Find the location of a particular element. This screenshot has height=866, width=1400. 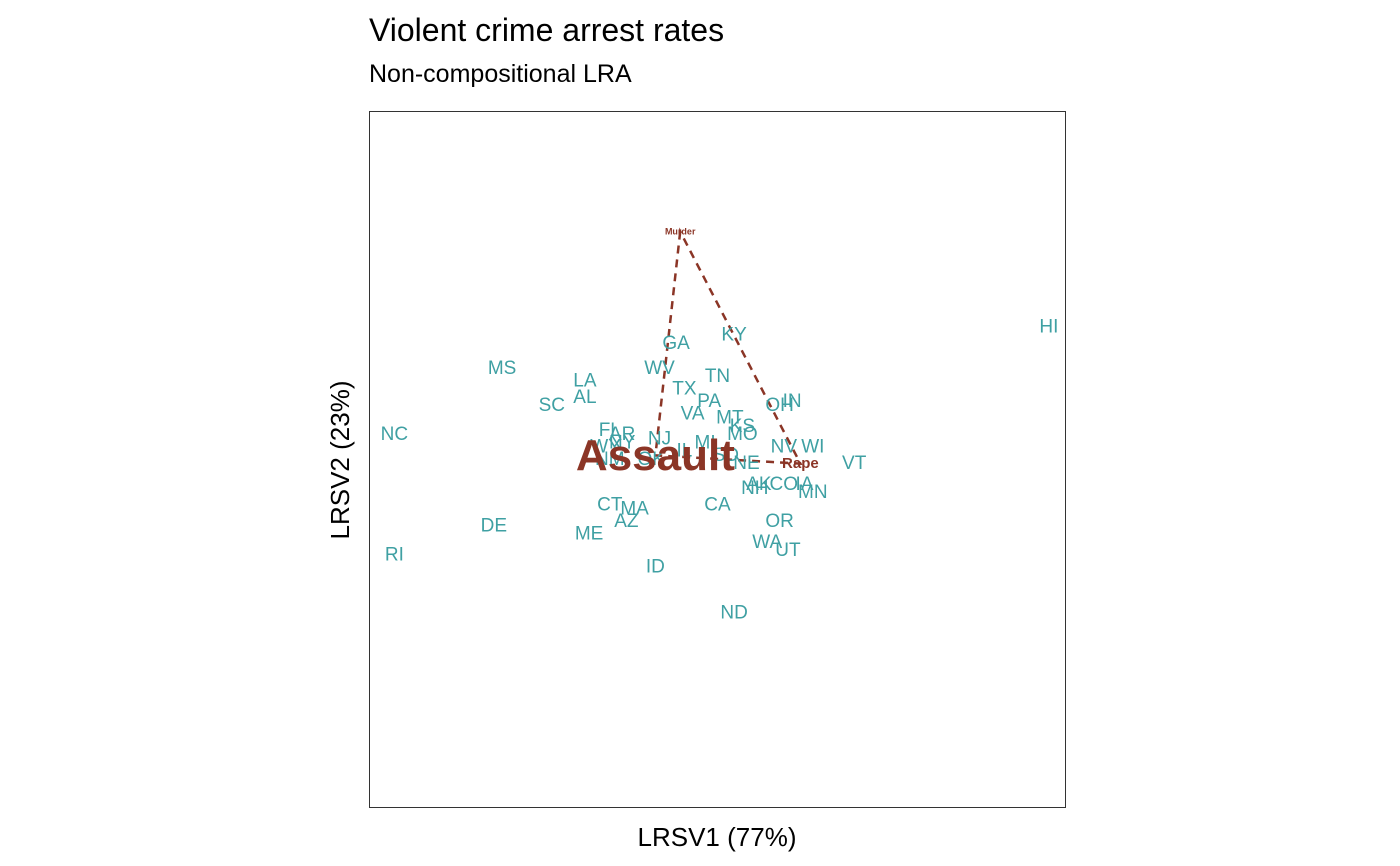

variable-label-assault: Assault is located at coordinates (655, 455).